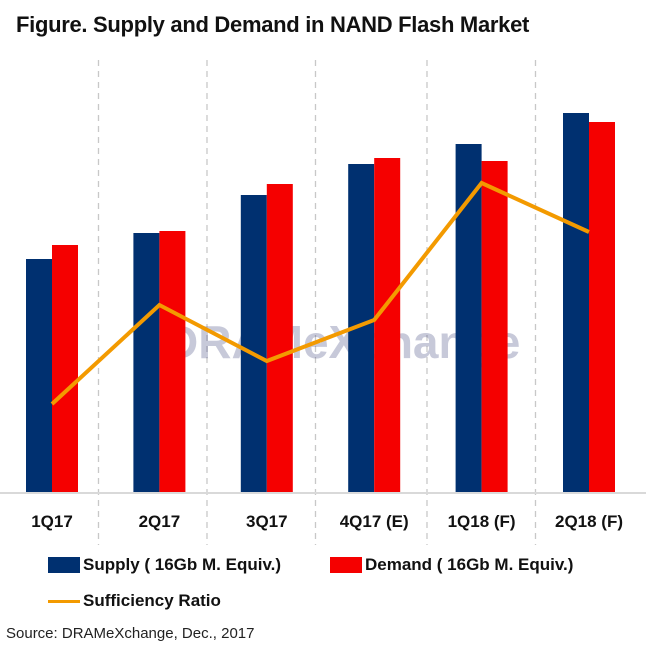 This screenshot has width=656, height=660. What do you see at coordinates (374, 521) in the screenshot?
I see `x-tick-label: 4Q17 (E)` at bounding box center [374, 521].